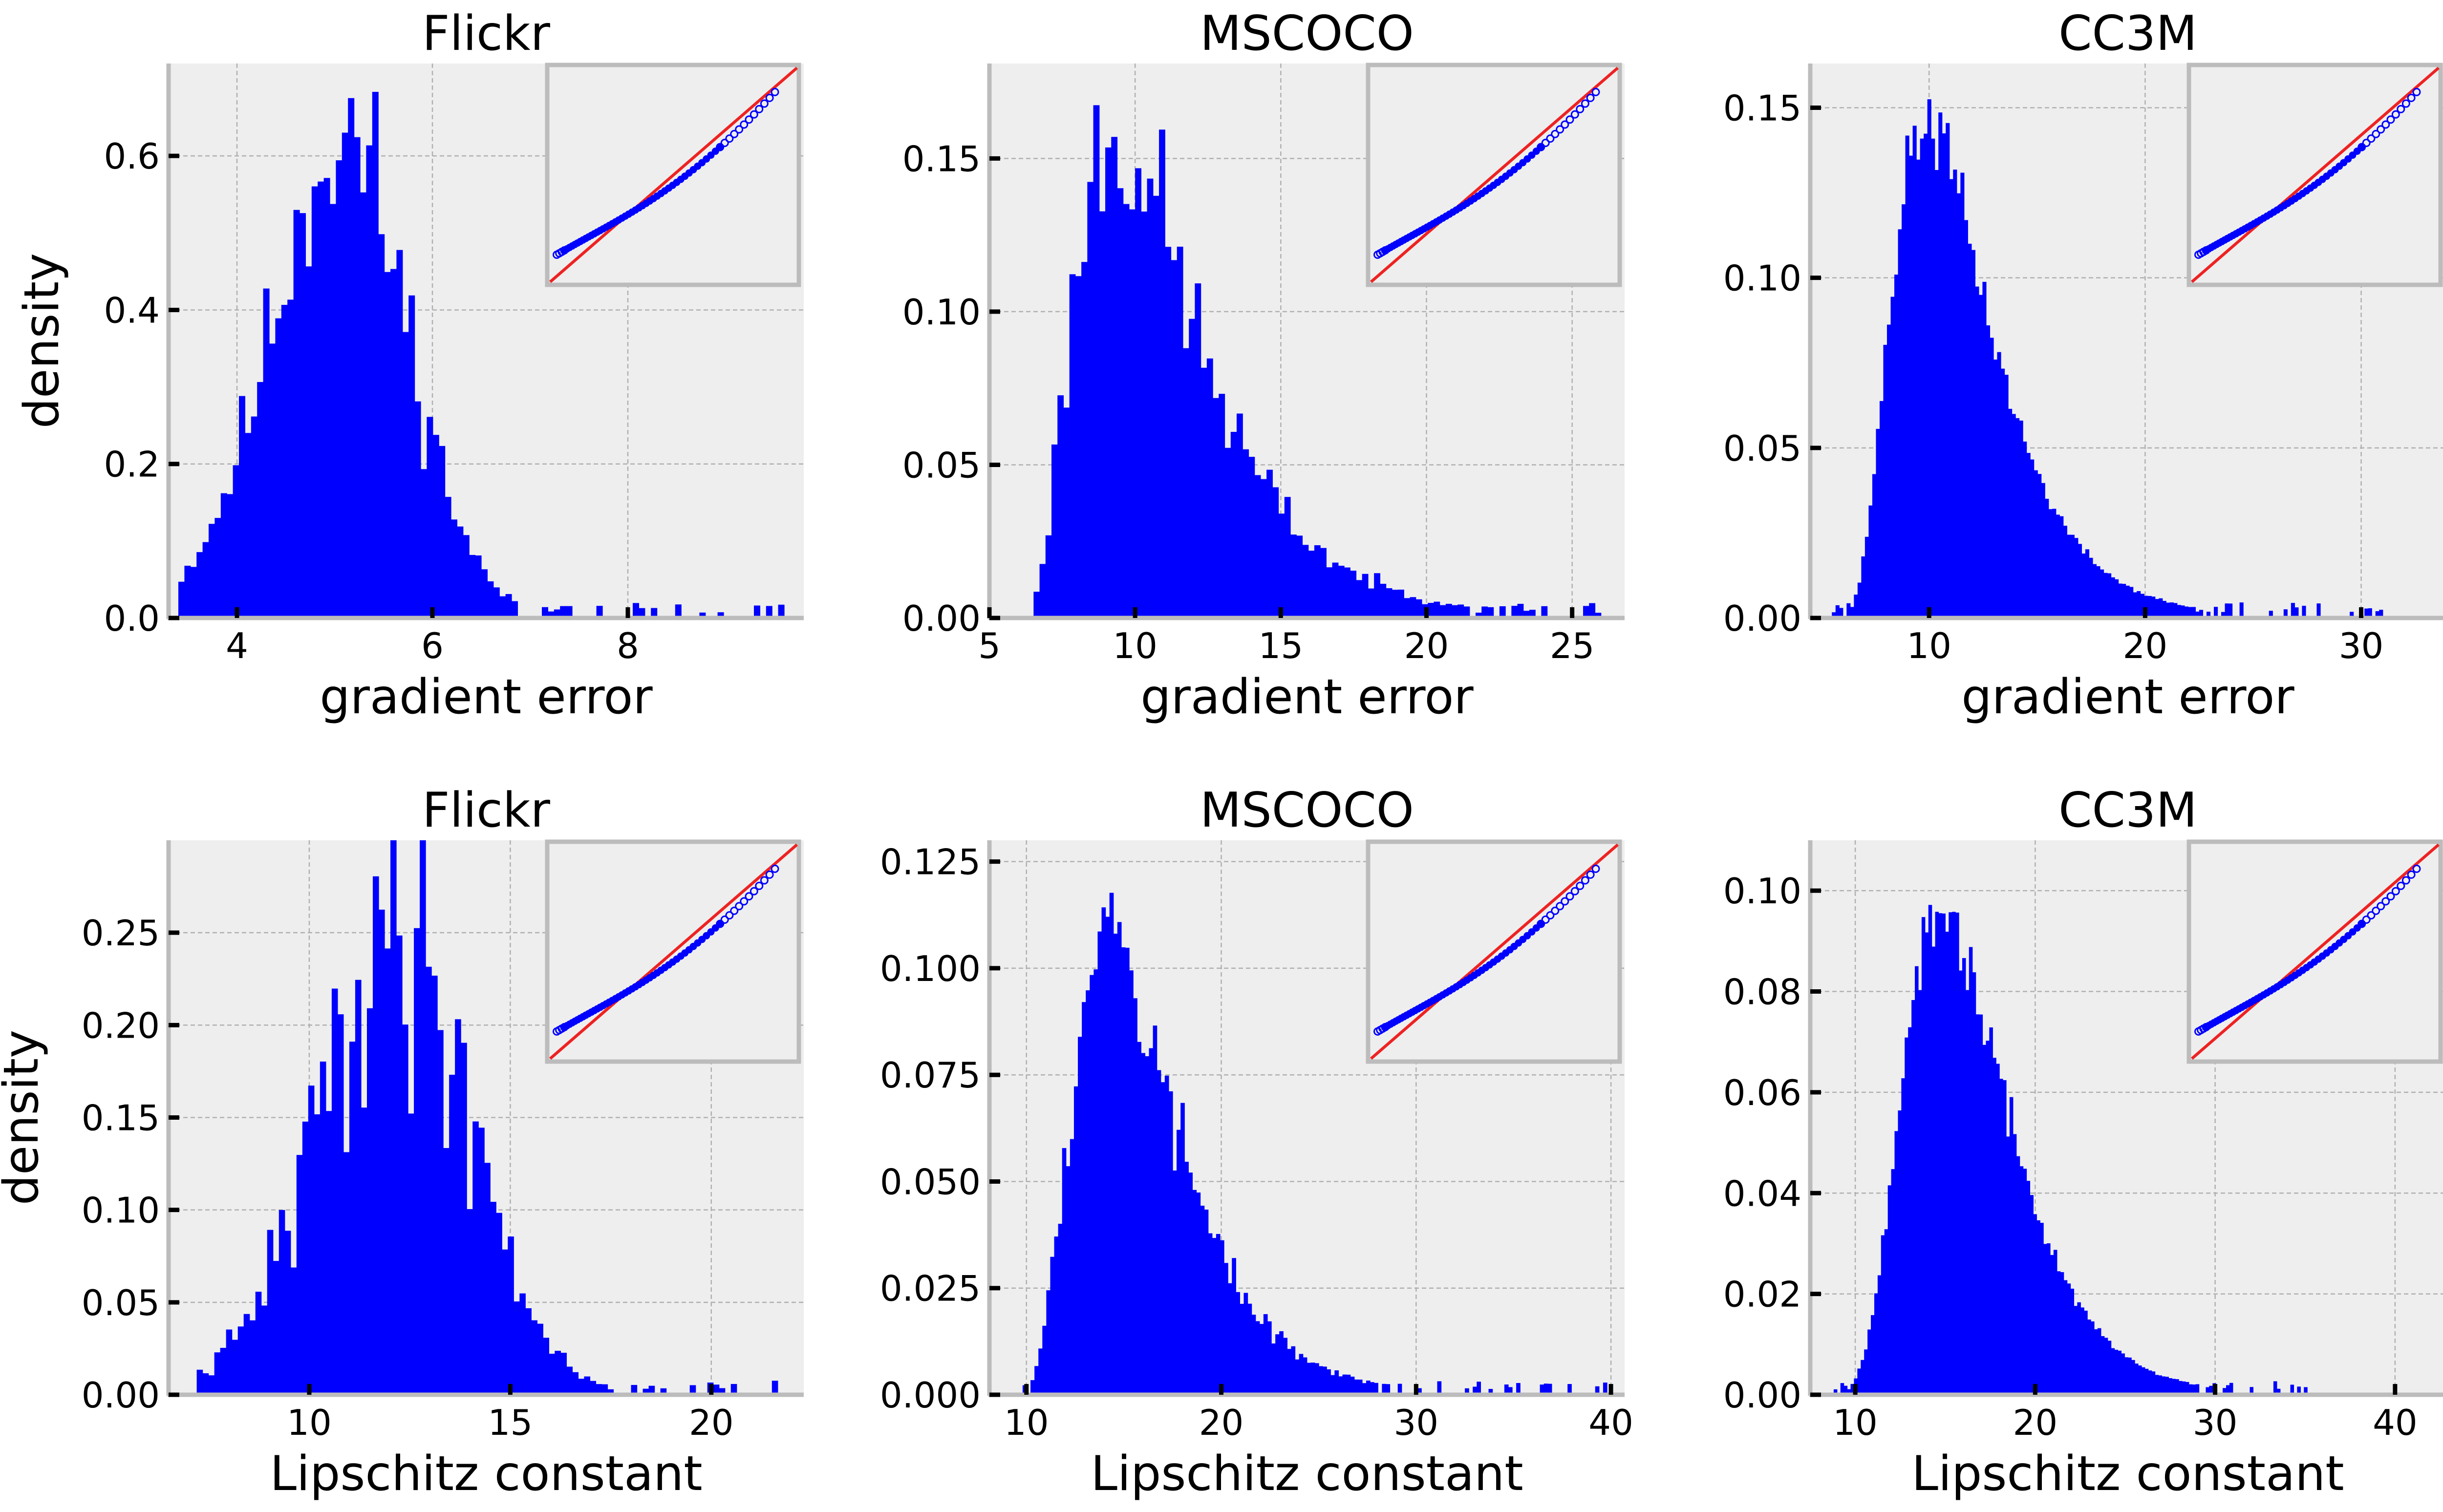  What do you see at coordinates (2307, 173) in the screenshot?
I see `qq-points` at bounding box center [2307, 173].